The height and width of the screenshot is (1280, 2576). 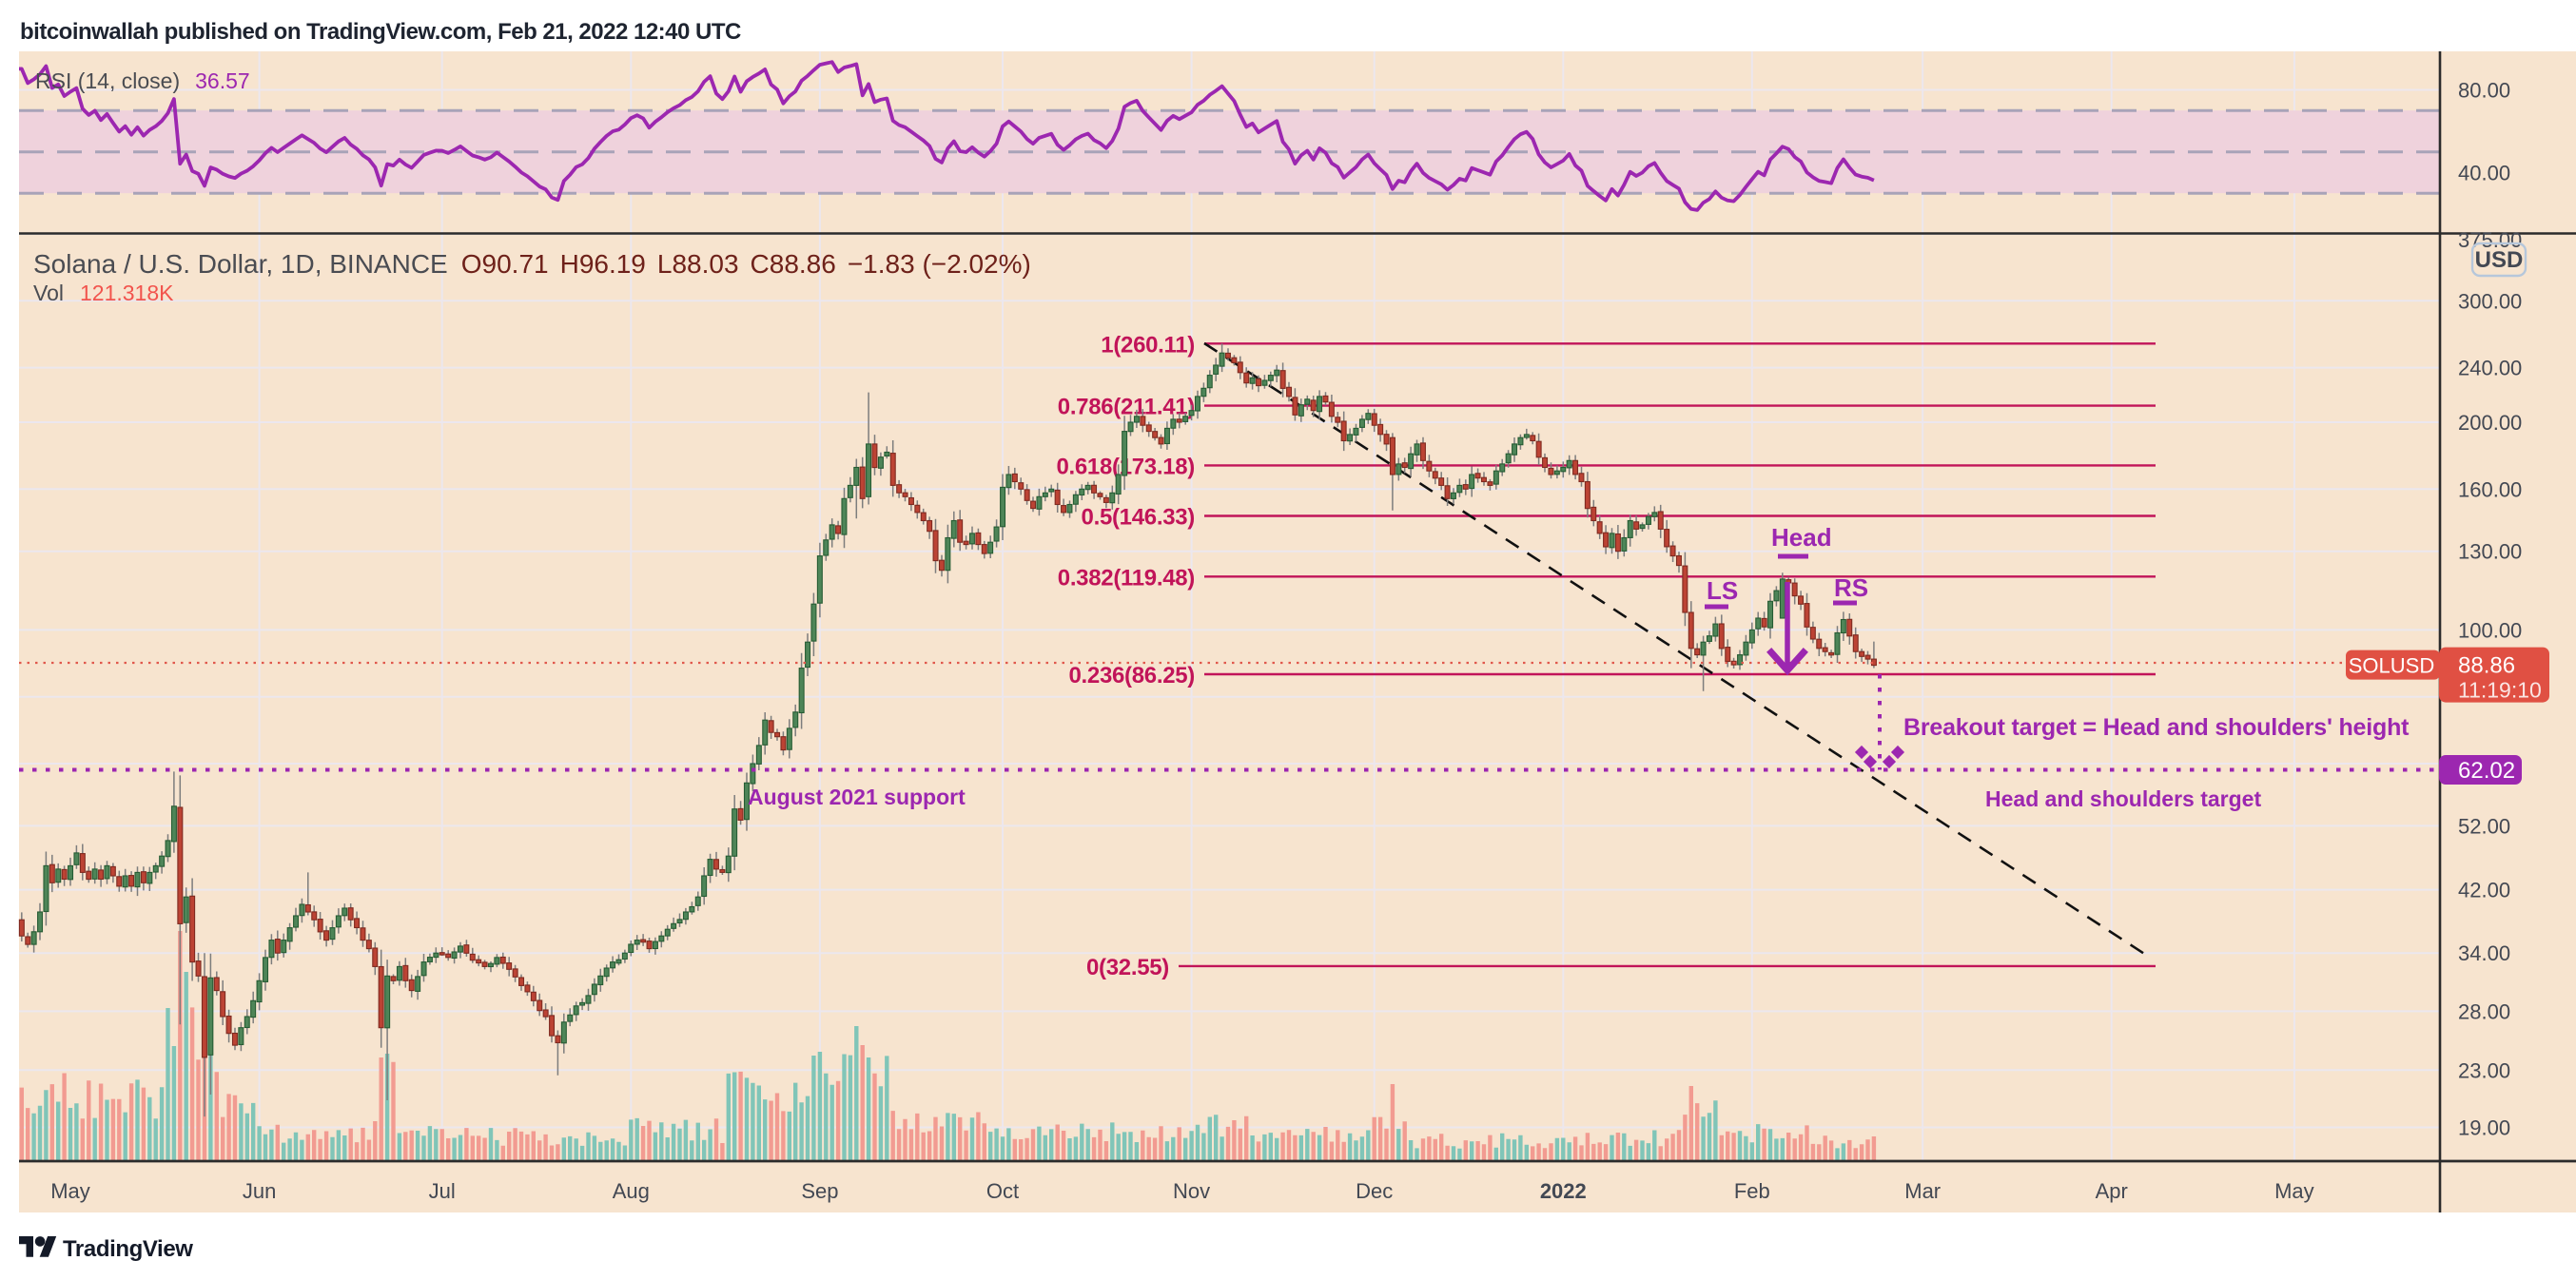 What do you see at coordinates (1148, 345) in the screenshot?
I see `svg-text: 1(260.11)` at bounding box center [1148, 345].